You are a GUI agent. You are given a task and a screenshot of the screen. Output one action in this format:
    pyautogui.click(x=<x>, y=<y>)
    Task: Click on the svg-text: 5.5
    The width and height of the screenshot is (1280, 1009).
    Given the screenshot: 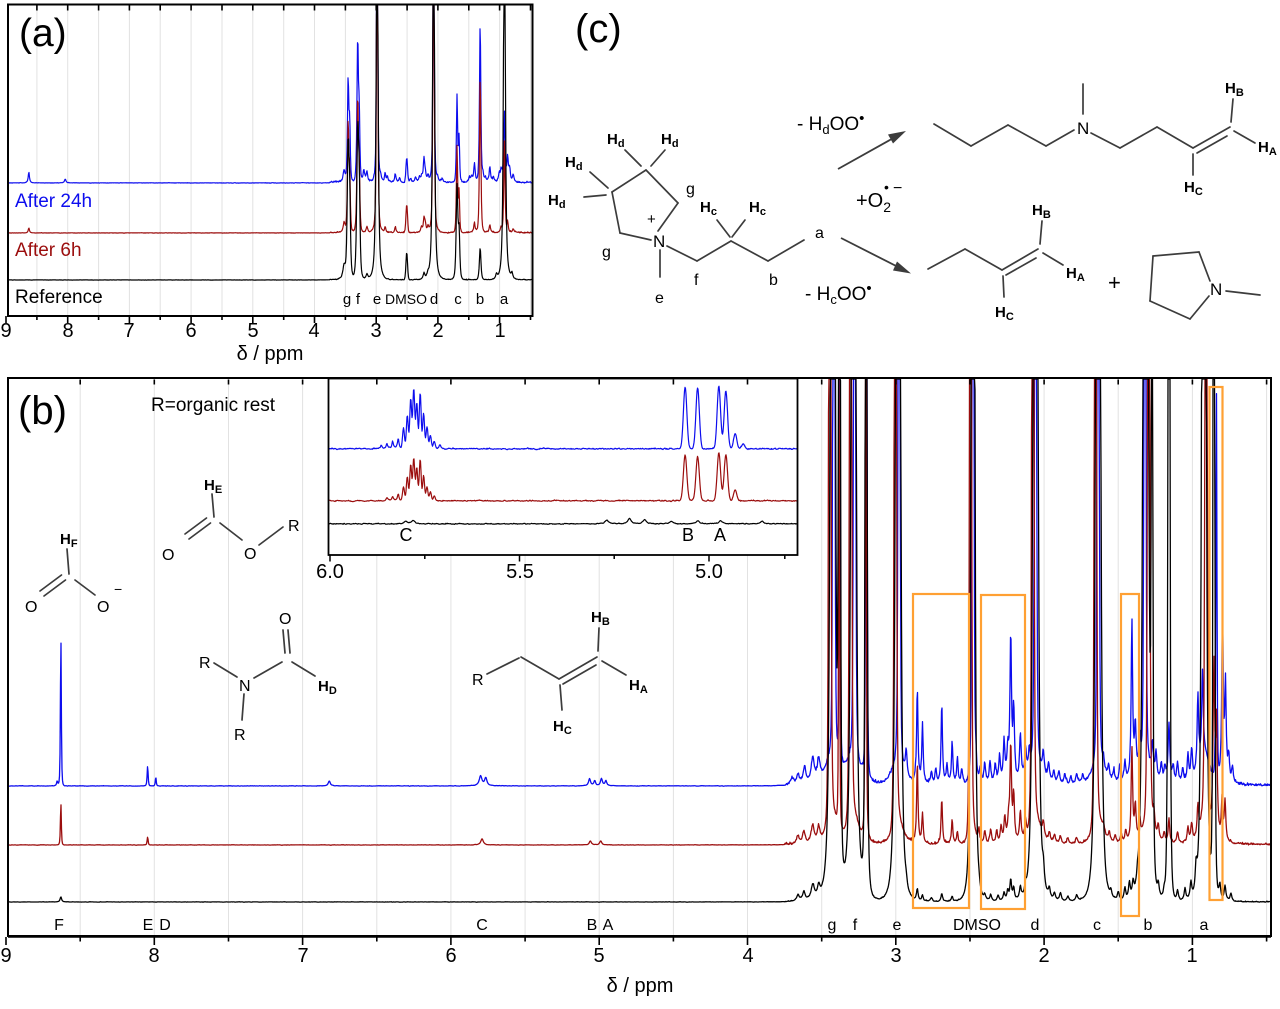 What is the action you would take?
    pyautogui.click(x=520, y=572)
    